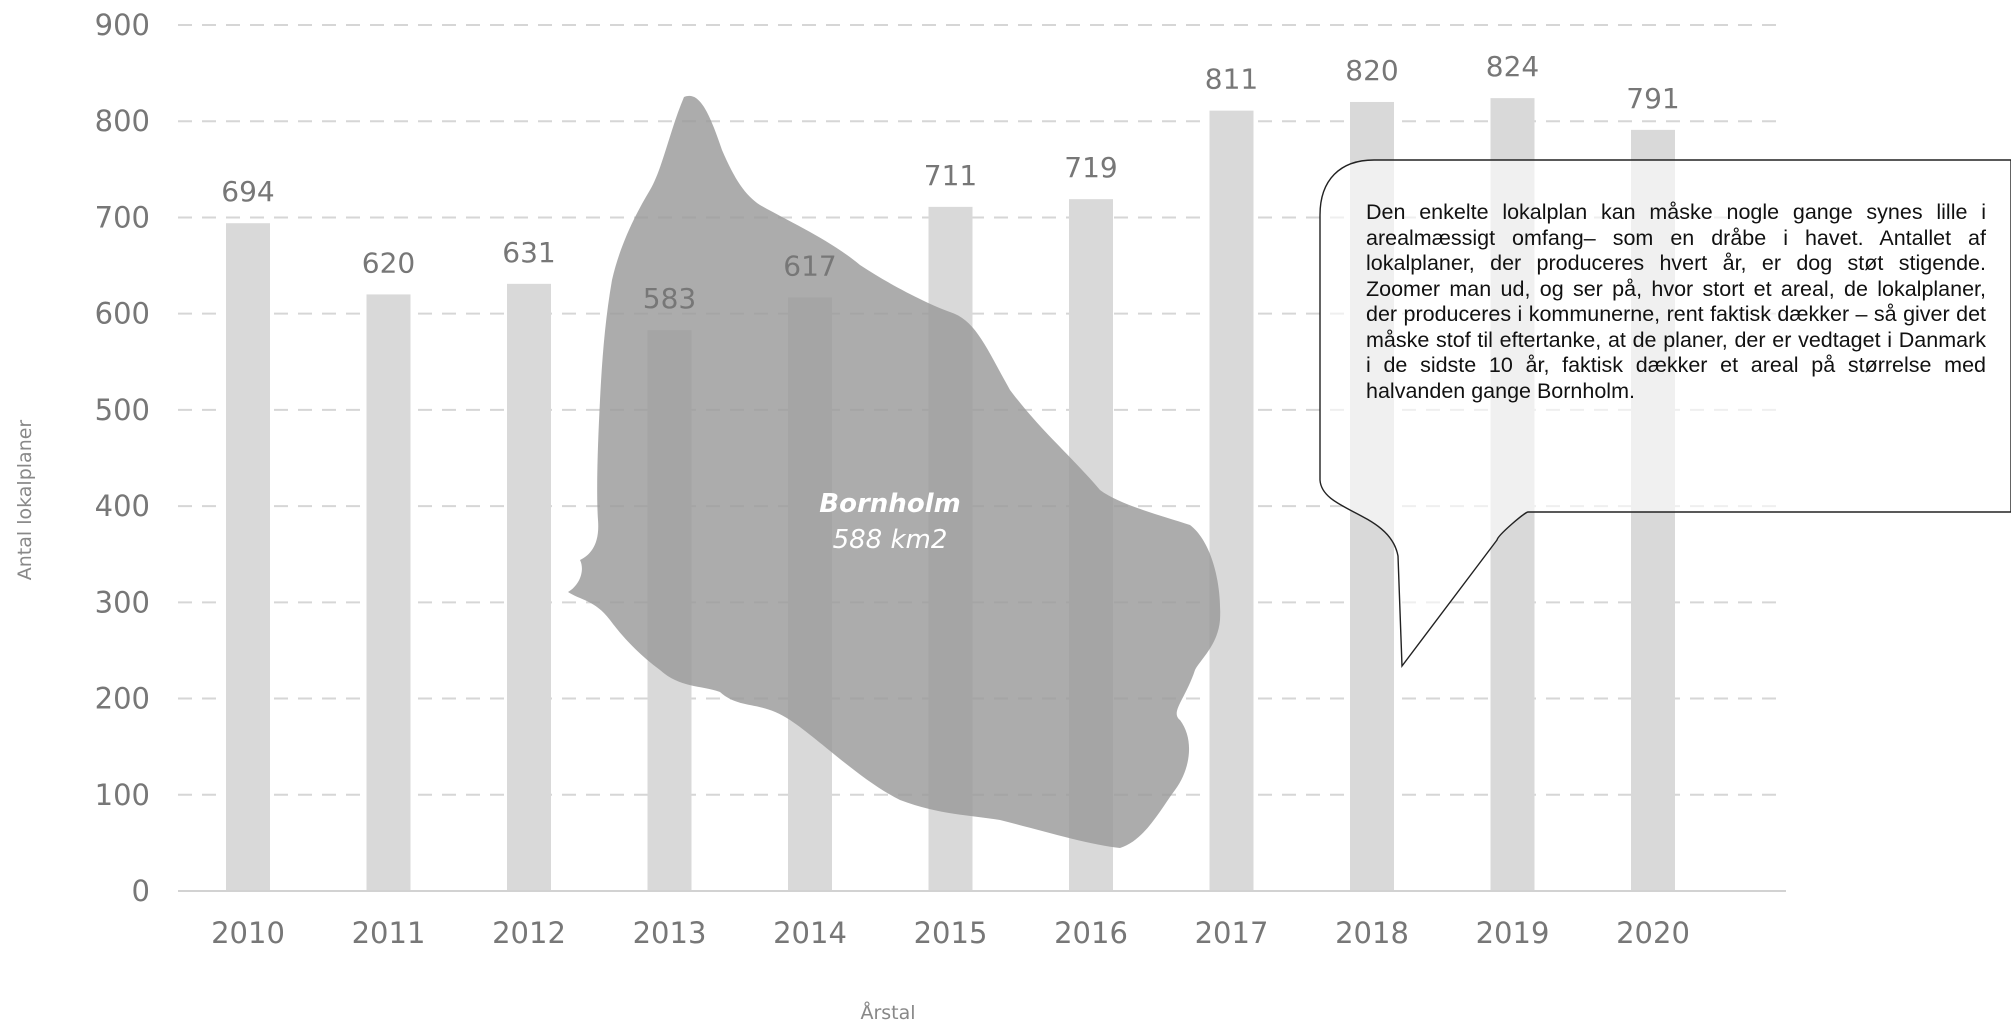  I want to click on x-axis-title: Årstal, so click(887, 1012).